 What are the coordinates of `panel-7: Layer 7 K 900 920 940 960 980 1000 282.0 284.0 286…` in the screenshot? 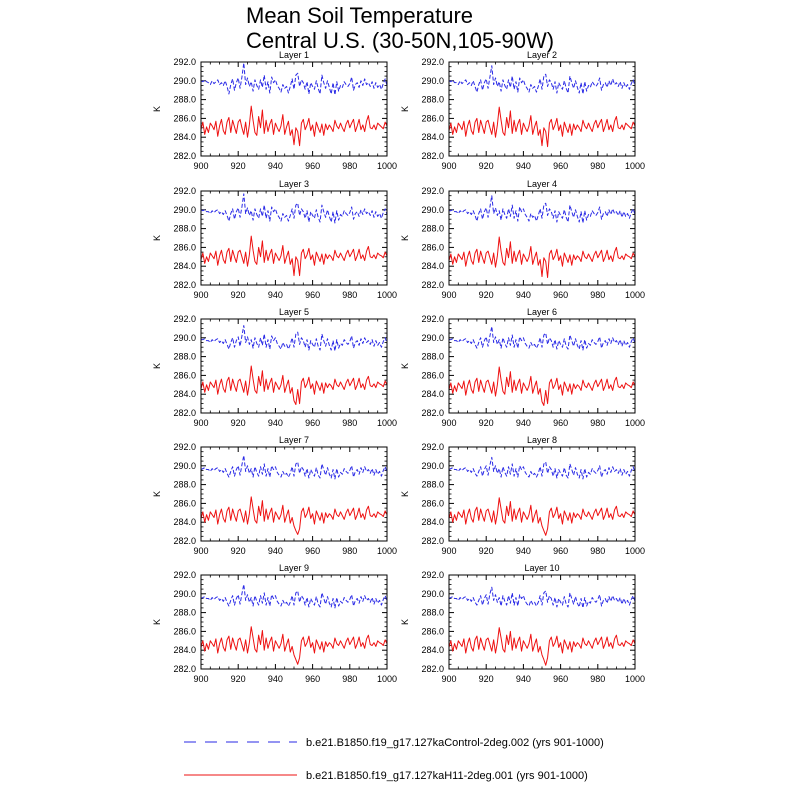 It's located at (274, 495).